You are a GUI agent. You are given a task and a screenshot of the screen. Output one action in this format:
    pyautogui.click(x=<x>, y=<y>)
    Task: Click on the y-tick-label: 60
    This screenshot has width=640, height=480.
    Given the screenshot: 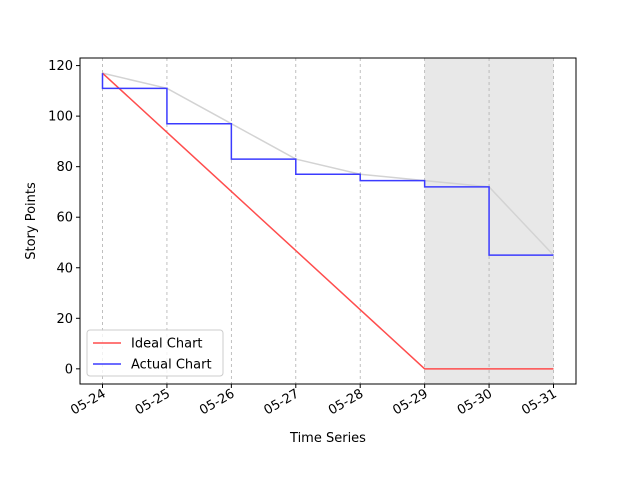 What is the action you would take?
    pyautogui.click(x=64, y=218)
    